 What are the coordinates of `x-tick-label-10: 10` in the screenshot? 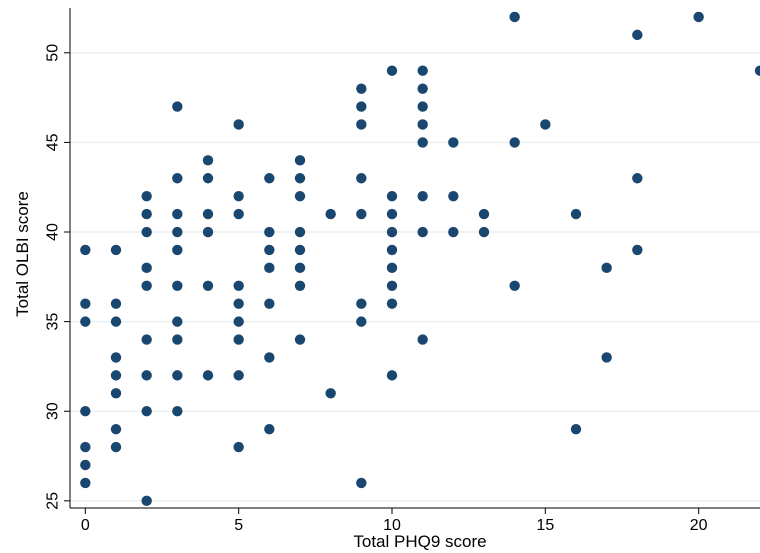 It's located at (392, 525).